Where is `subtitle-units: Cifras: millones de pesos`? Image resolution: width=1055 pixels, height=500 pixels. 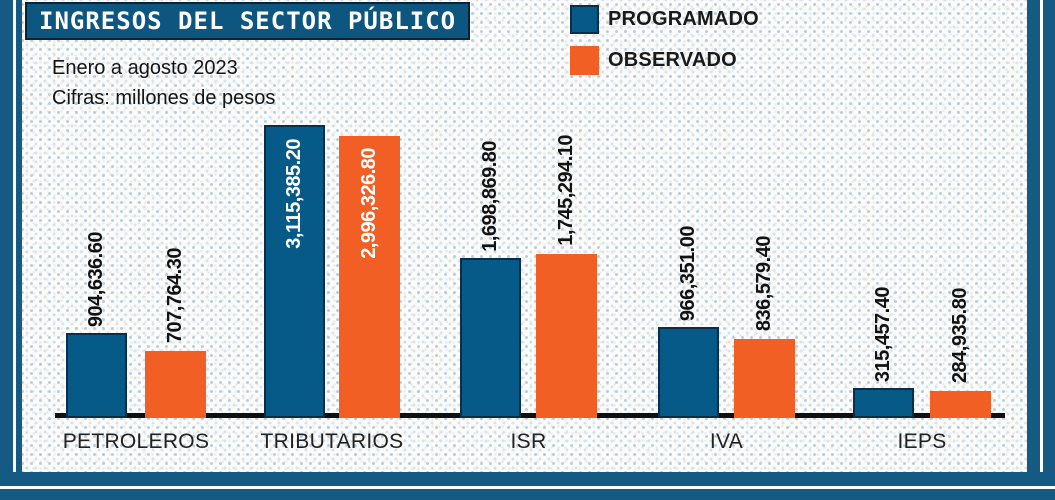
subtitle-units: Cifras: millones de pesos is located at coordinates (164, 98).